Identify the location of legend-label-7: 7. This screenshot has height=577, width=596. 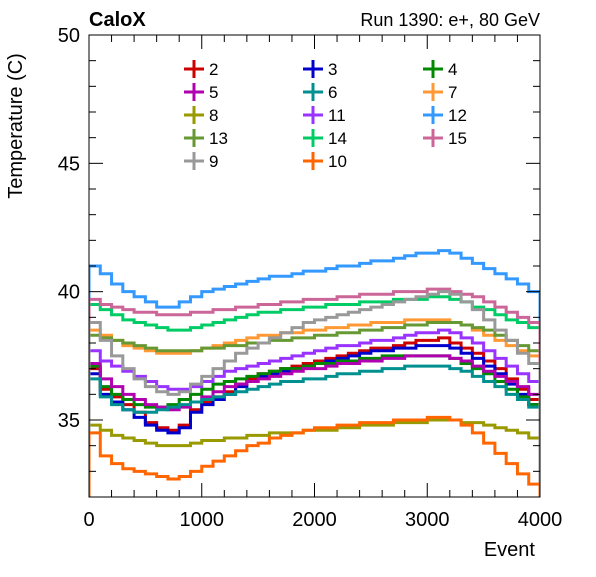
(452, 92).